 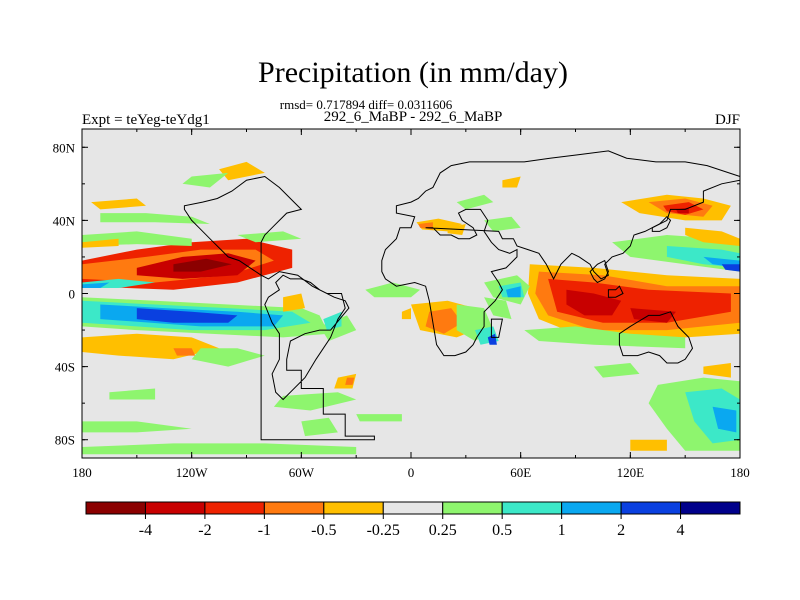 I want to click on y-tick-label: 0, so click(x=72, y=294).